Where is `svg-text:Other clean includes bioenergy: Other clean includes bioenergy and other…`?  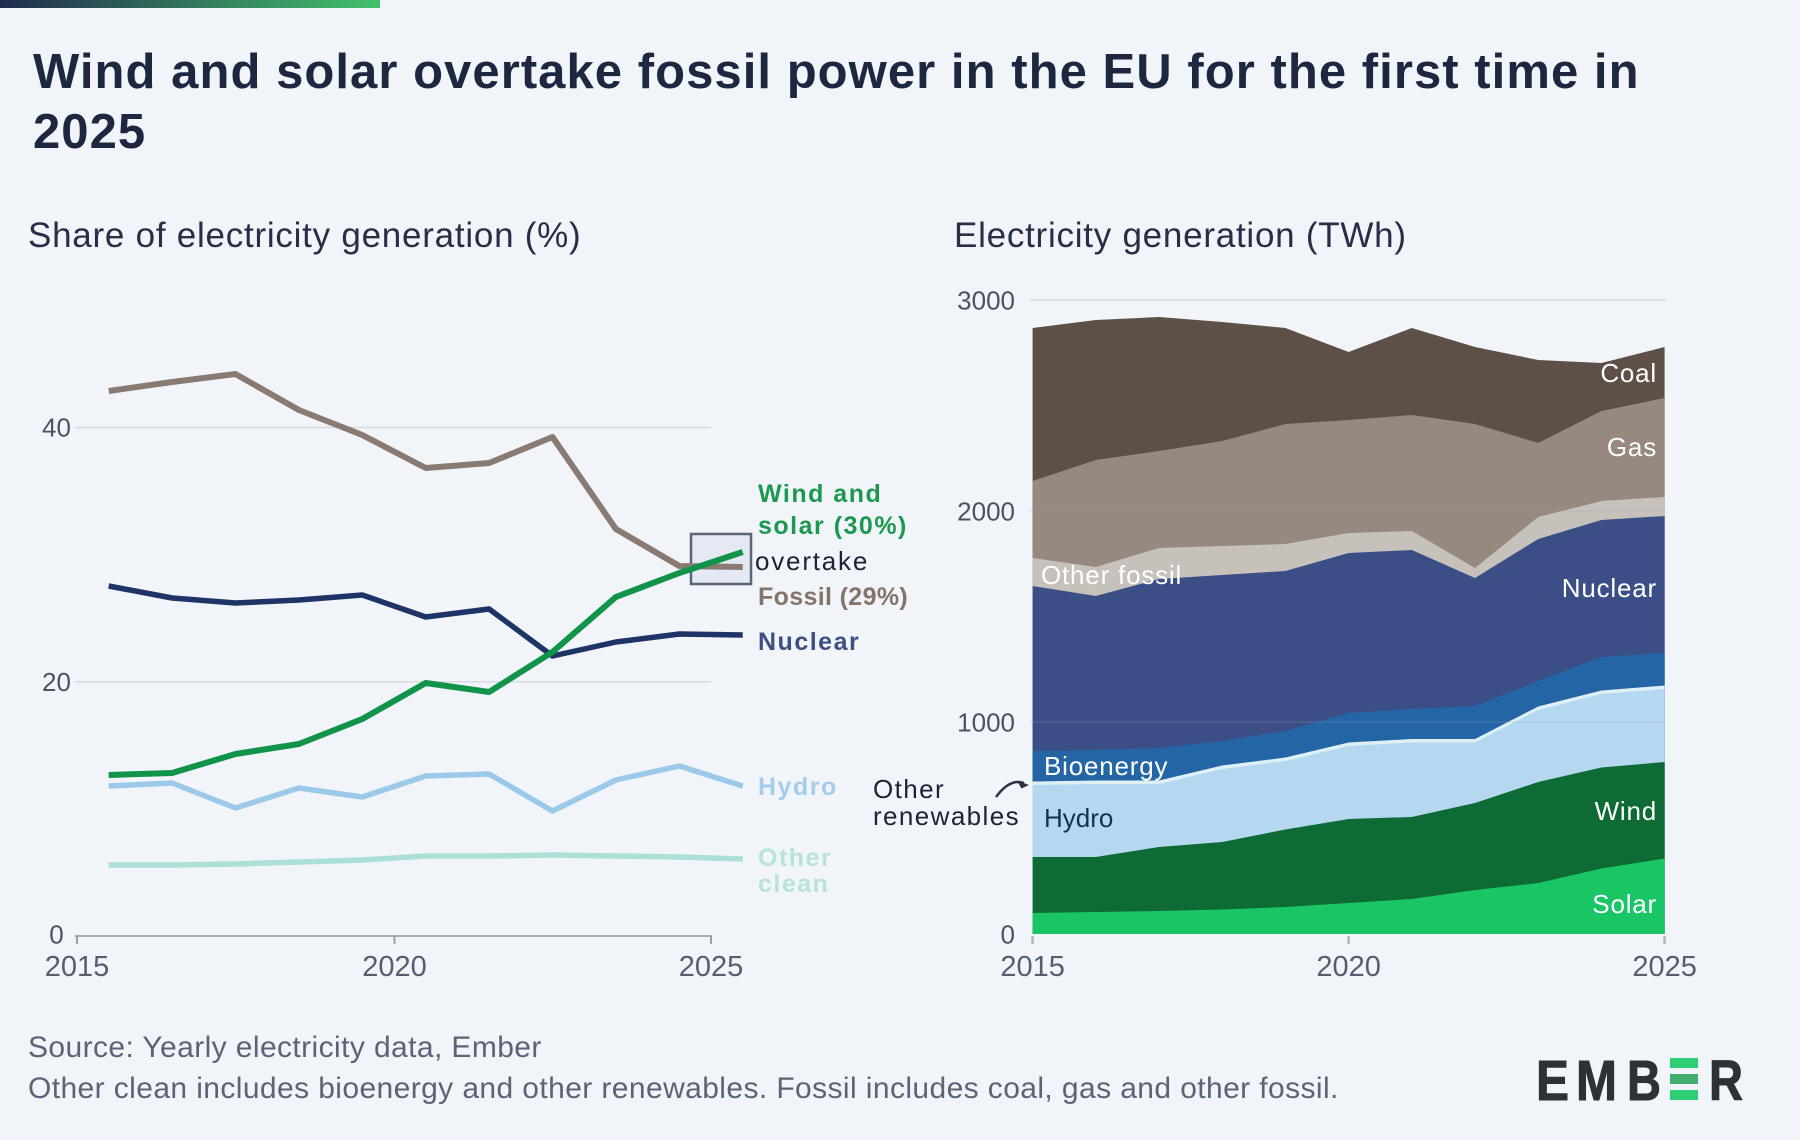
svg-text:Other clean includes bioenergy: Other clean includes bioenergy and other… is located at coordinates (683, 1088).